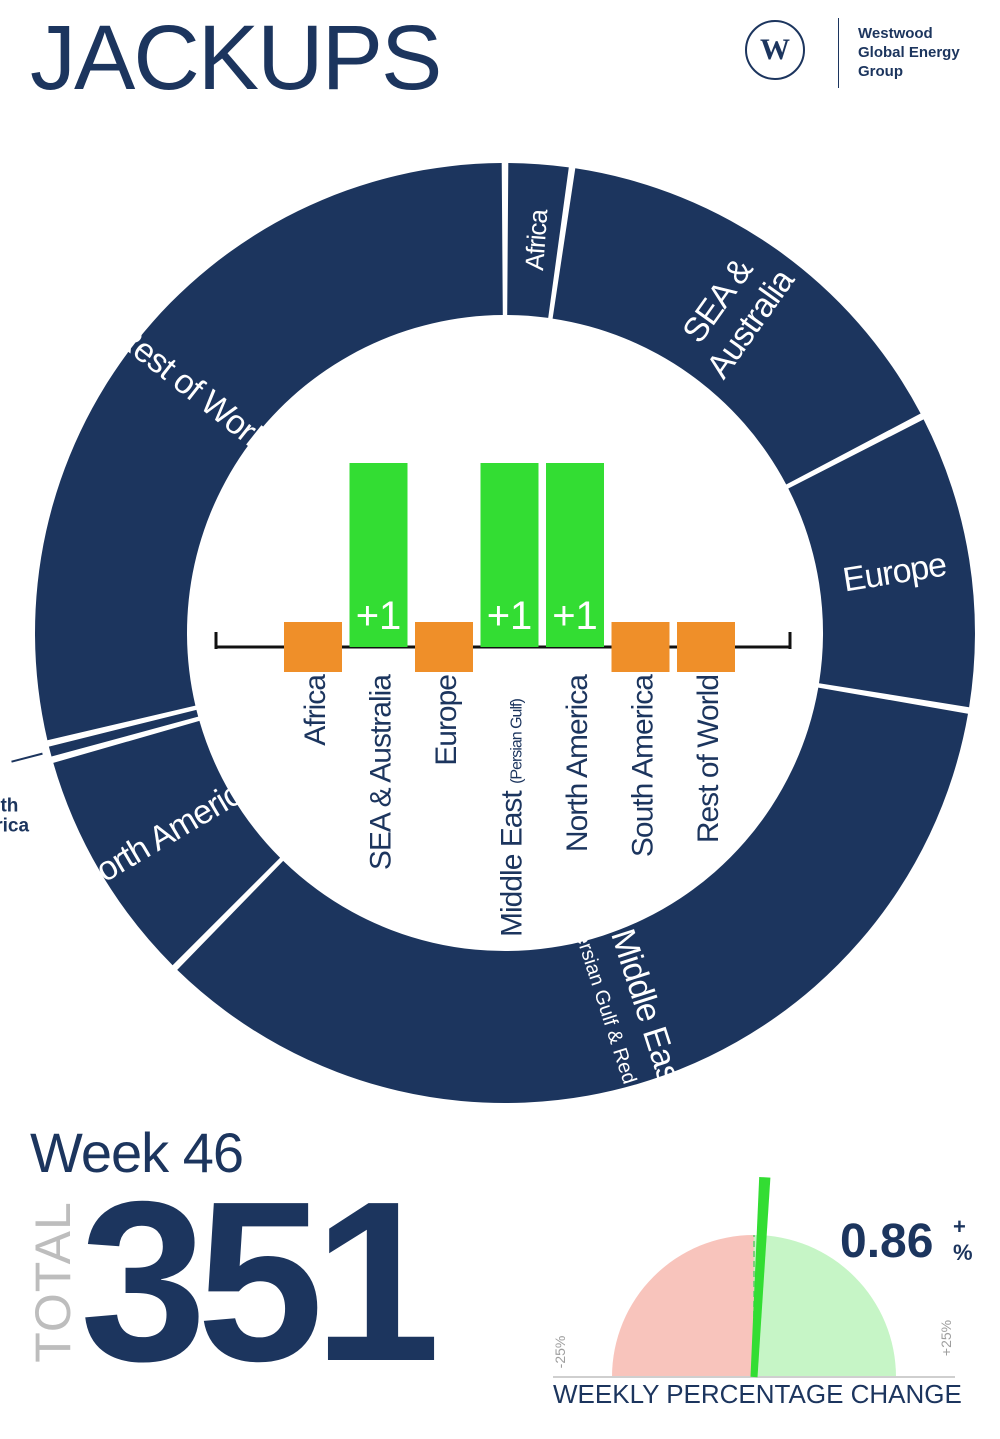 This screenshot has width=1000, height=1439. Describe the element at coordinates (446, 720) in the screenshot. I see `bar-tick-label-europe: Europe` at that location.